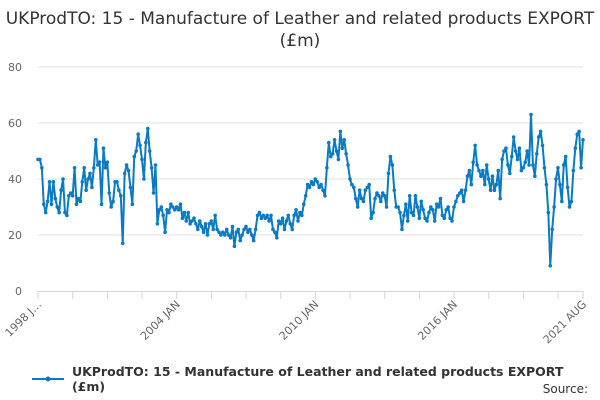 Image resolution: width=600 pixels, height=400 pixels. I want to click on source-label: Source:, so click(565, 389).